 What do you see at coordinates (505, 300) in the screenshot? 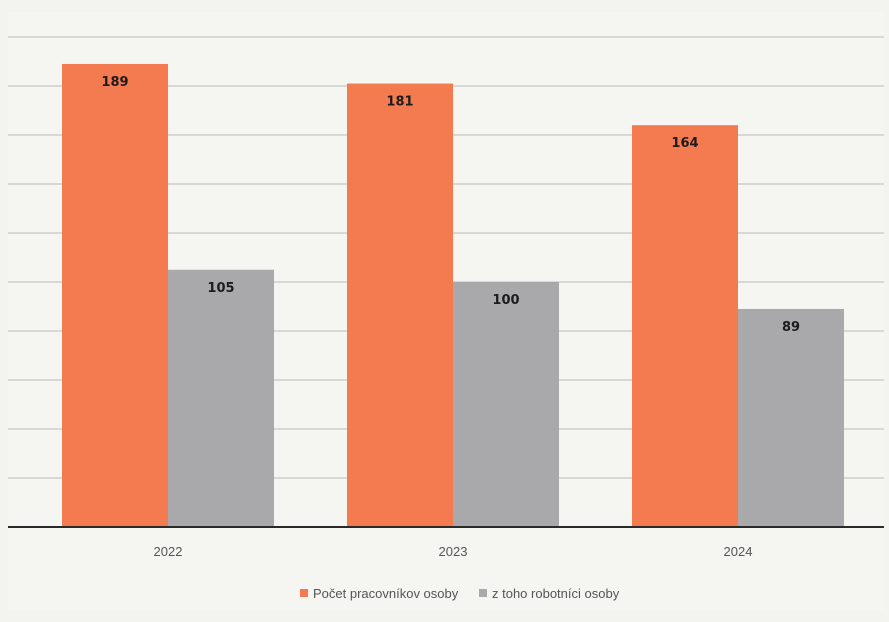
I see `data-label: 100` at bounding box center [505, 300].